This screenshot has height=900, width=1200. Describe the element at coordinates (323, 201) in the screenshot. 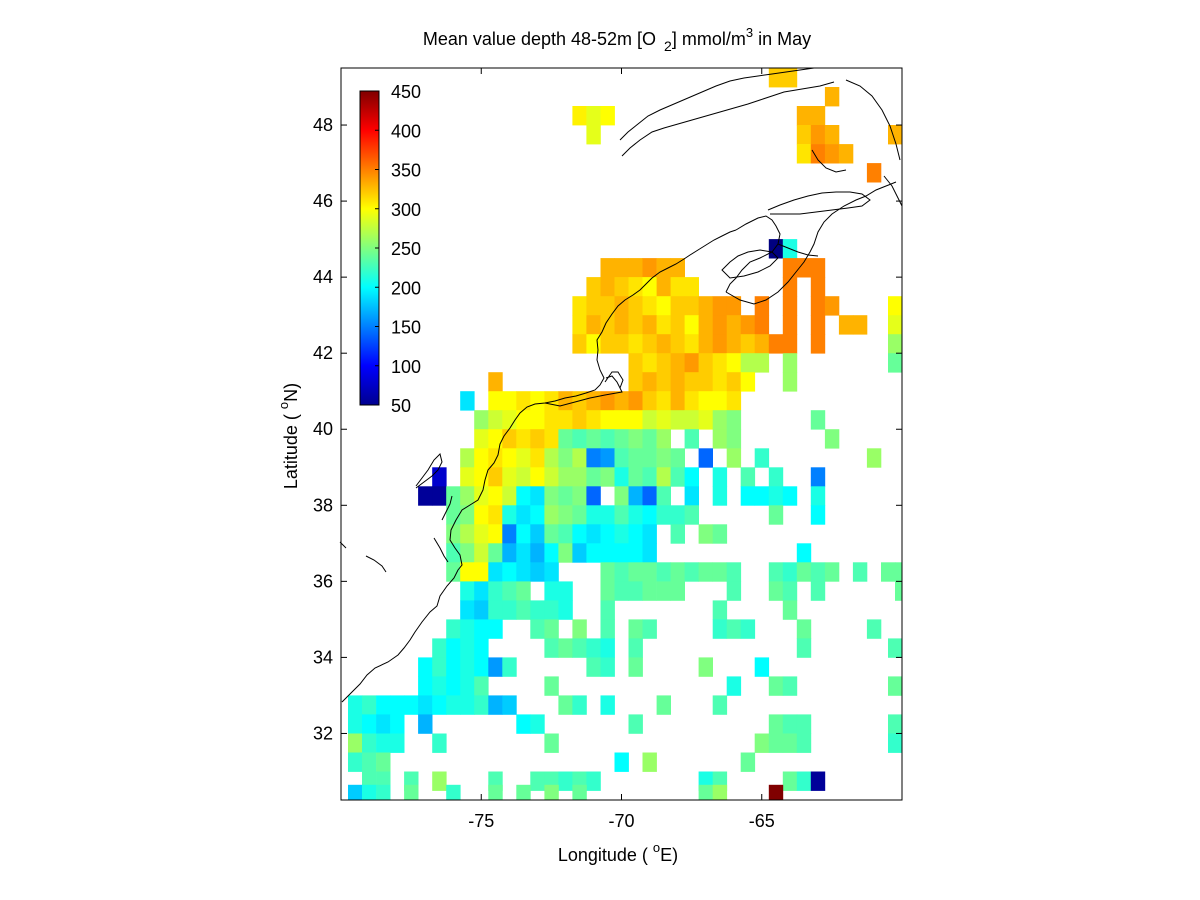

I see `y-tick-label: 46` at that location.